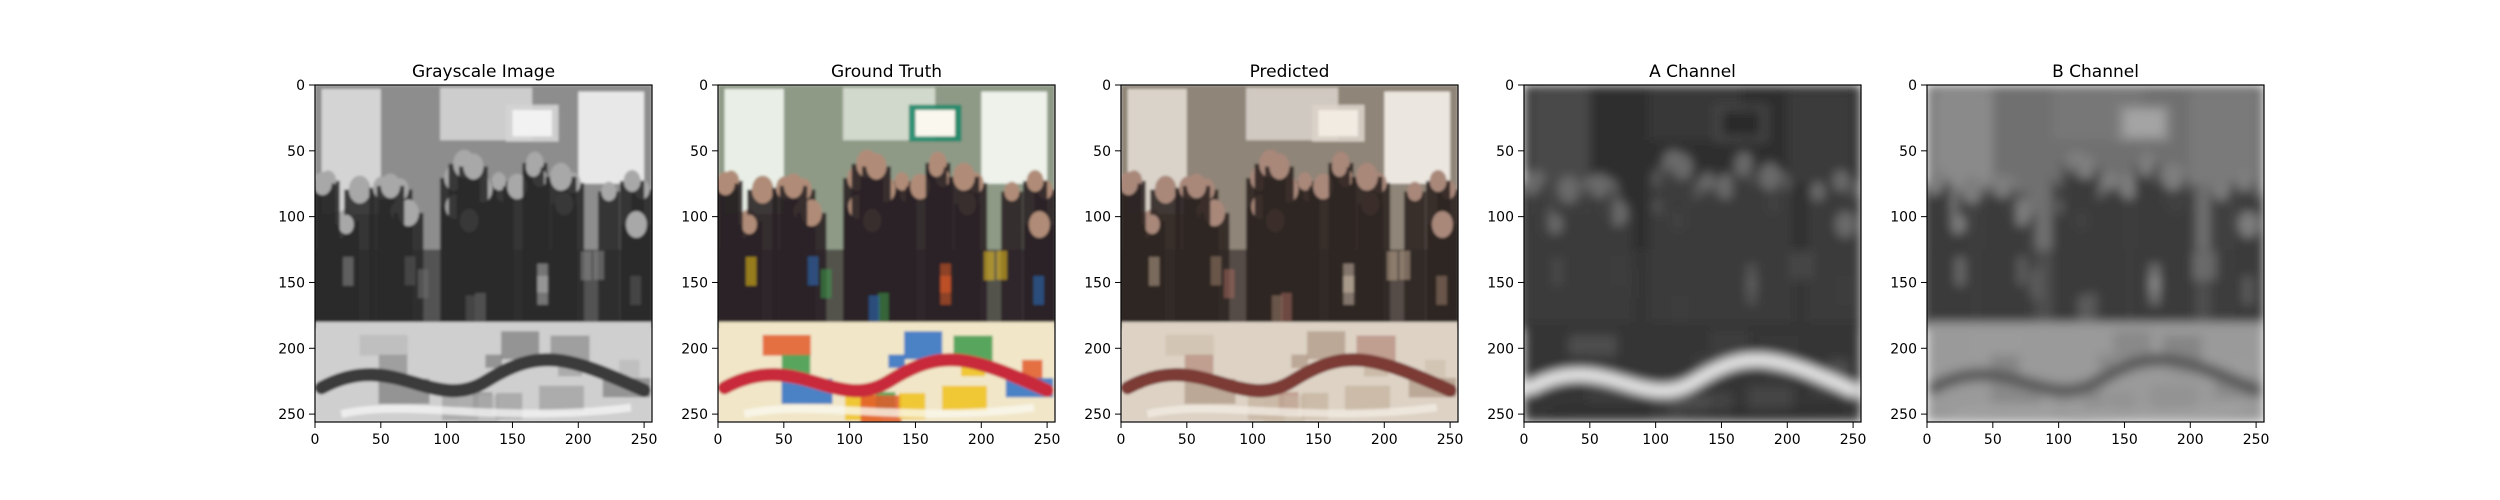 The width and height of the screenshot is (2500, 500). I want to click on panel-title: B Channel, so click(2095, 72).